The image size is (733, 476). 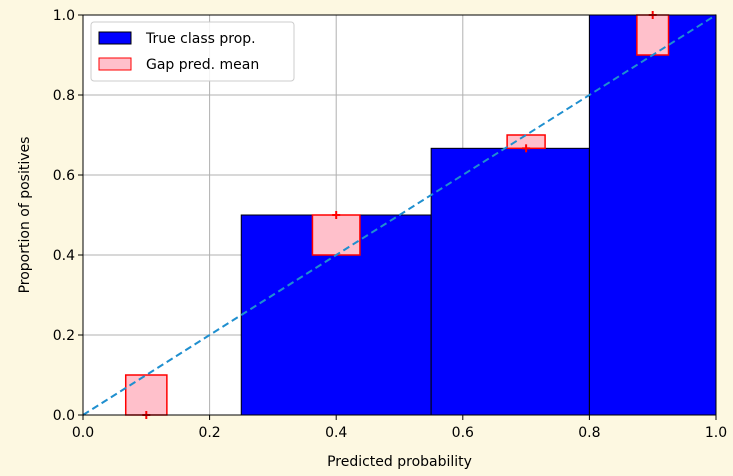 What do you see at coordinates (64, 176) in the screenshot?
I see `y-tick-label: 0.6` at bounding box center [64, 176].